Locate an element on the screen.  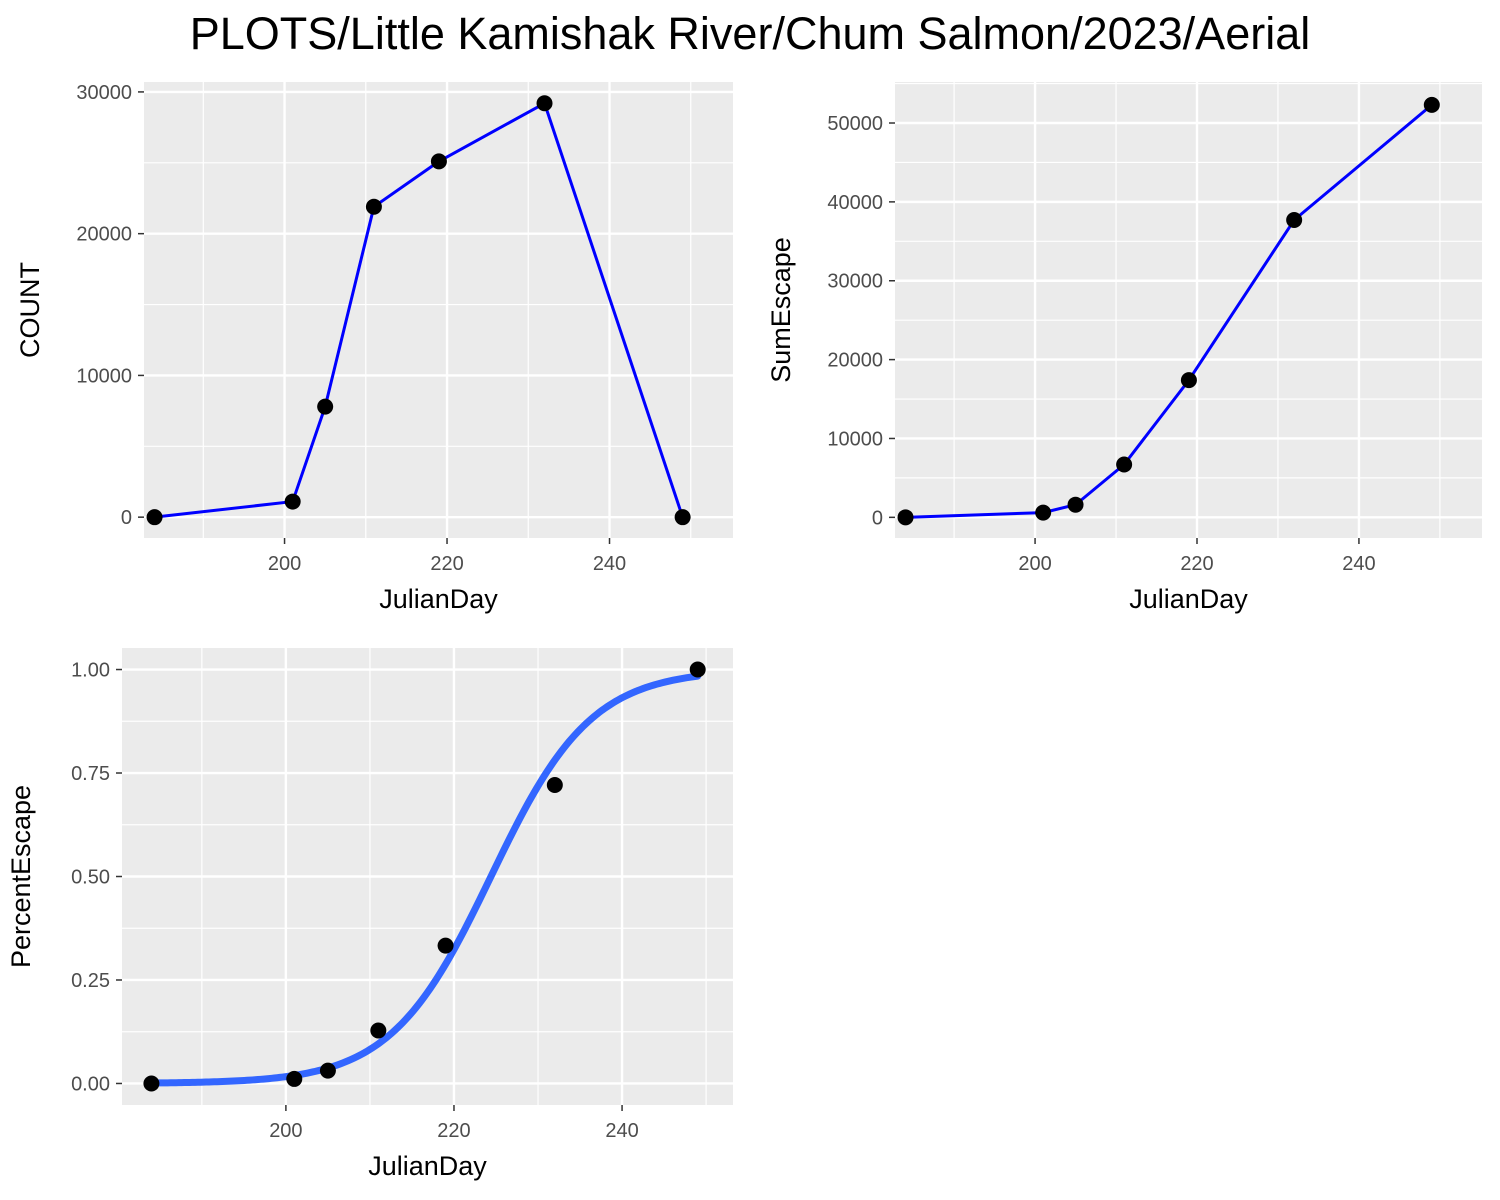
y-tick-label: 1.00 is located at coordinates (90, 671).